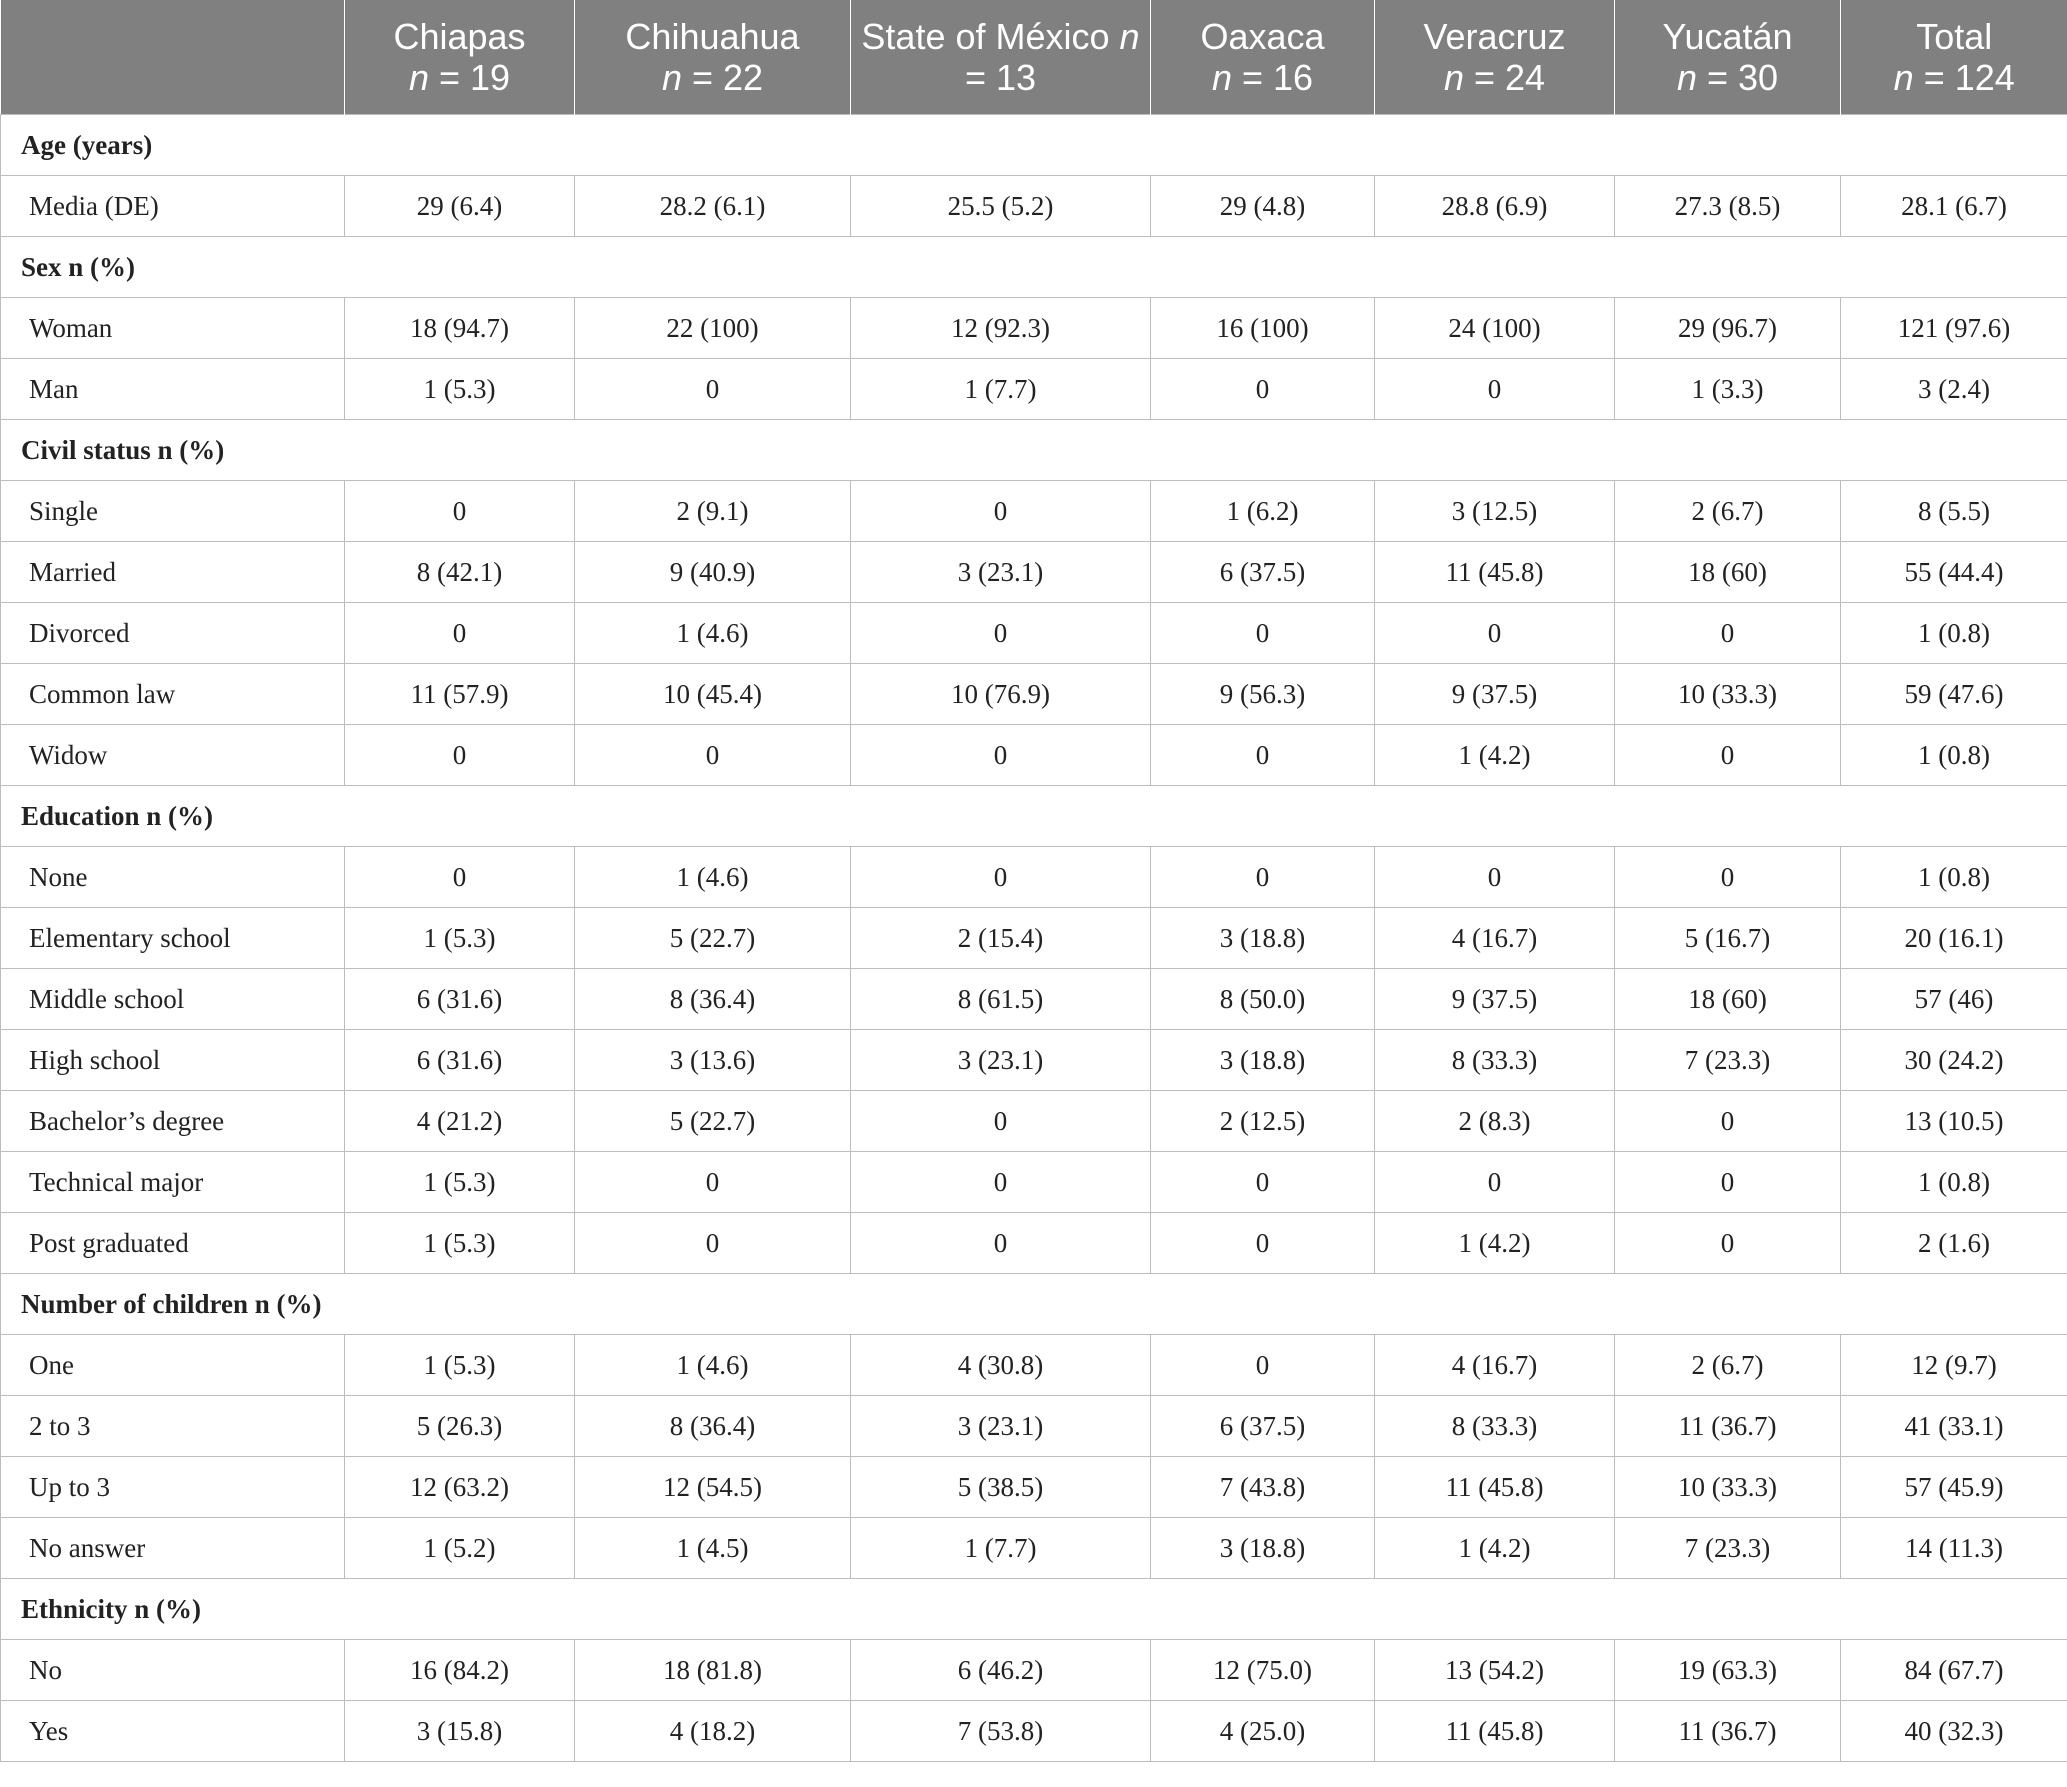 The image size is (2067, 1787). I want to click on row-label: Elementary school, so click(172, 938).